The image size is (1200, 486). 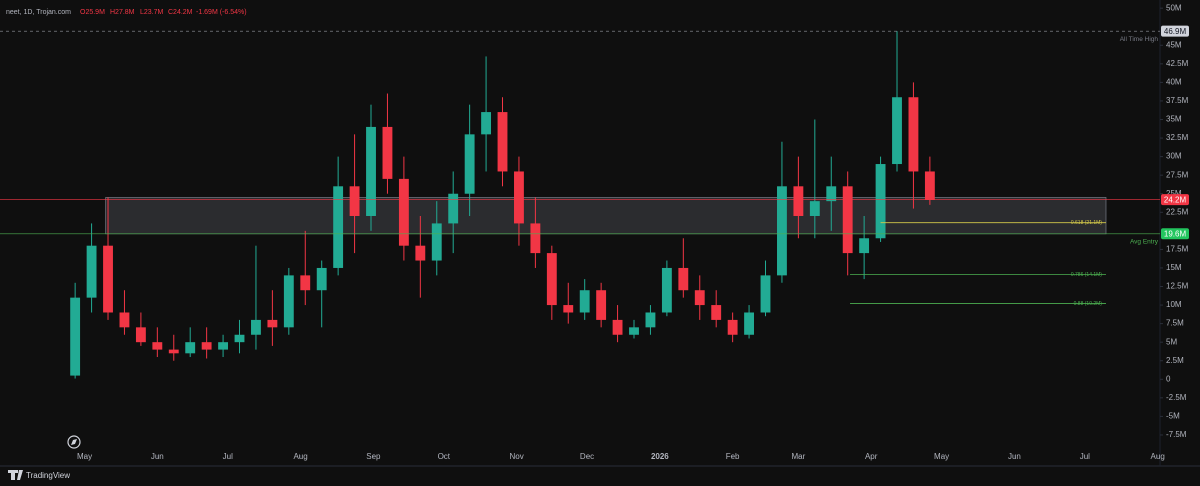 I want to click on y-tick-label: 5M, so click(x=1171, y=341).